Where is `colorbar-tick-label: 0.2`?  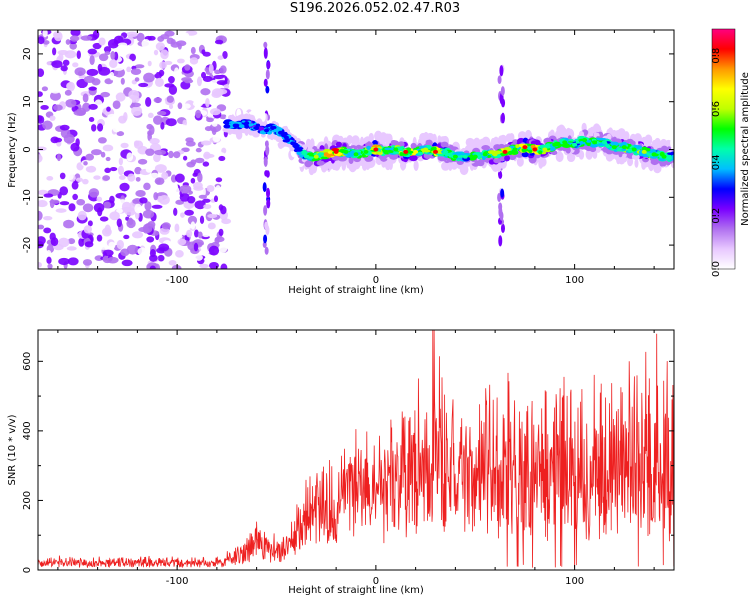
colorbar-tick-label: 0.2 is located at coordinates (716, 216).